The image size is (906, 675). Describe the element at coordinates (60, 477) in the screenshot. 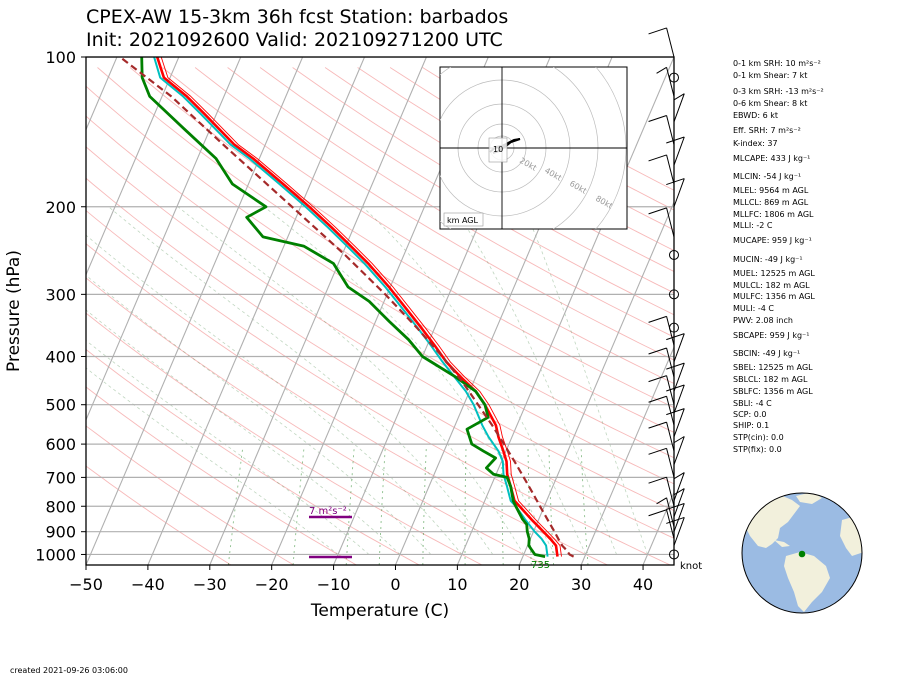

I see `y-tick-label-700: 700` at that location.